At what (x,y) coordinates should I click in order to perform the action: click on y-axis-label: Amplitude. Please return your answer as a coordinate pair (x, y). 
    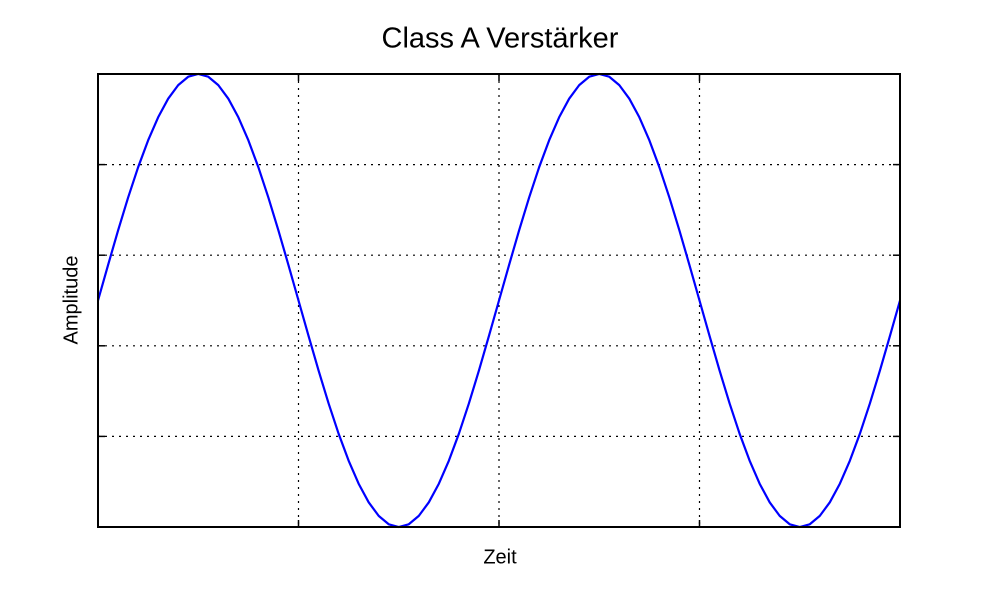
    Looking at the image, I should click on (71, 300).